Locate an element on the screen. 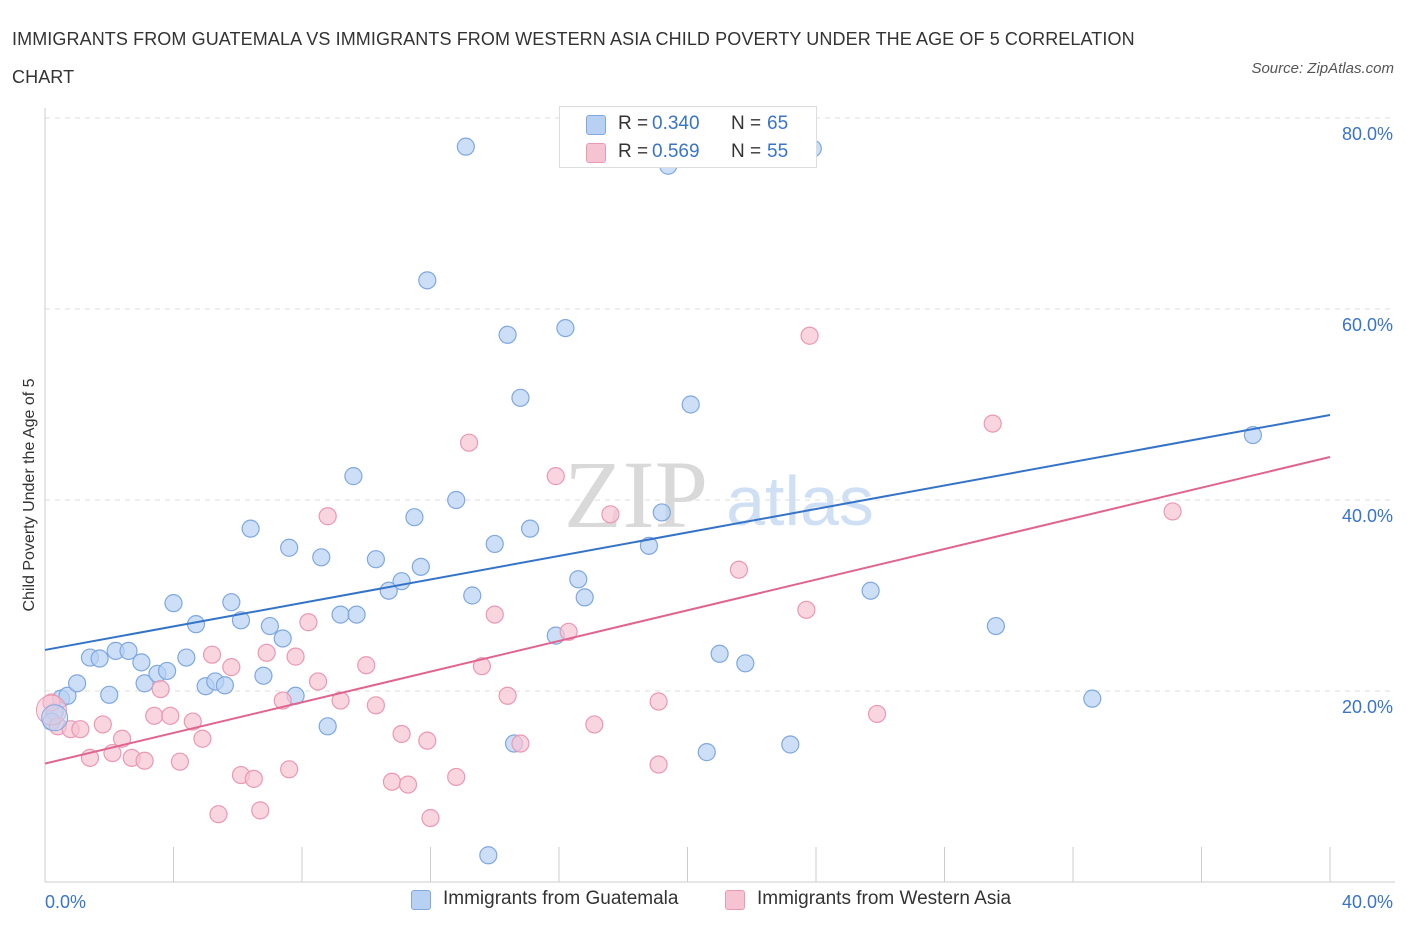 The height and width of the screenshot is (930, 1406). watermark-zip: ZIP is located at coordinates (636, 494).